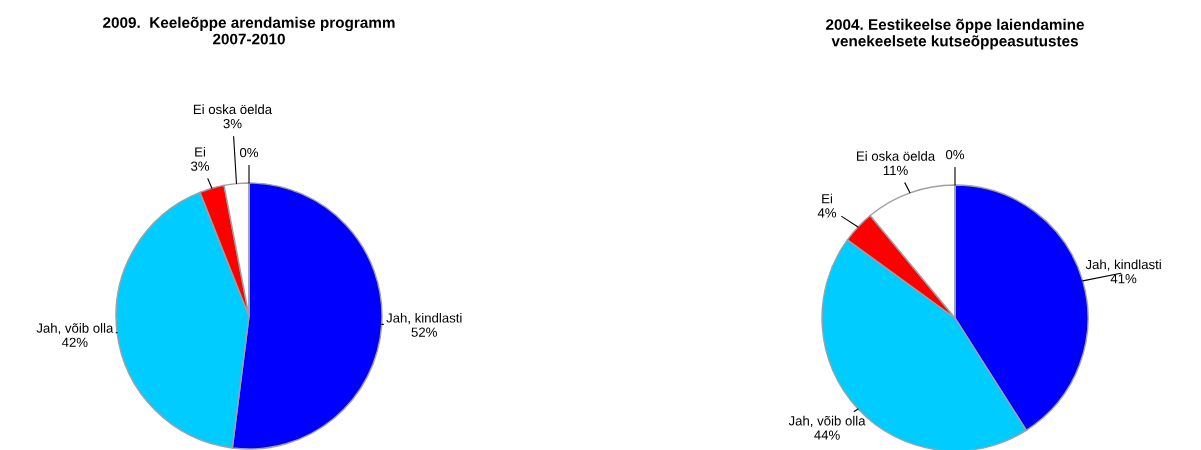 The image size is (1201, 450). What do you see at coordinates (955, 34) in the screenshot?
I see `chart-title: 2004. Eestikeelse õppe laiendamine venekeelsete kutseõppeasutustes` at bounding box center [955, 34].